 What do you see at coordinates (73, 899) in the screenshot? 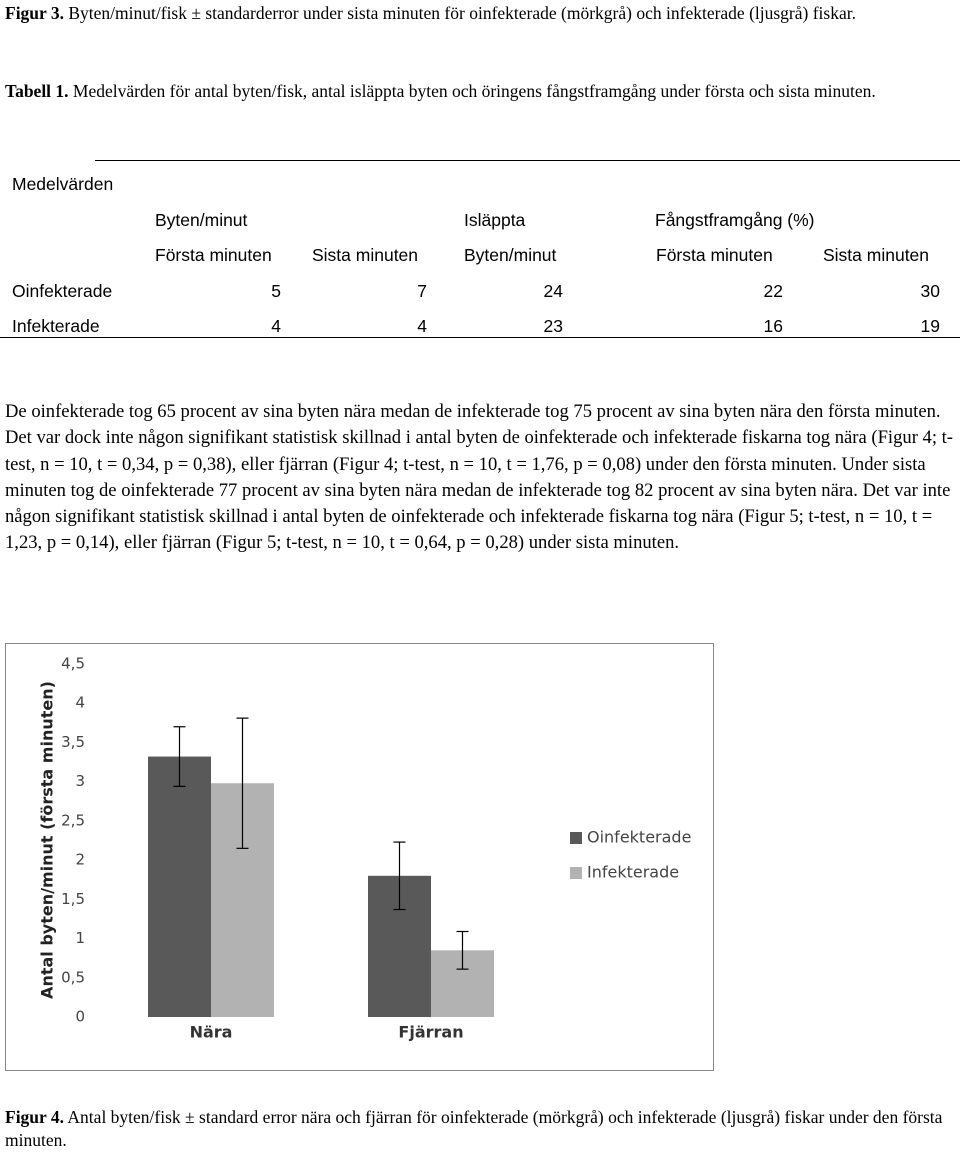
I see `y-tick-label: 1,5` at bounding box center [73, 899].